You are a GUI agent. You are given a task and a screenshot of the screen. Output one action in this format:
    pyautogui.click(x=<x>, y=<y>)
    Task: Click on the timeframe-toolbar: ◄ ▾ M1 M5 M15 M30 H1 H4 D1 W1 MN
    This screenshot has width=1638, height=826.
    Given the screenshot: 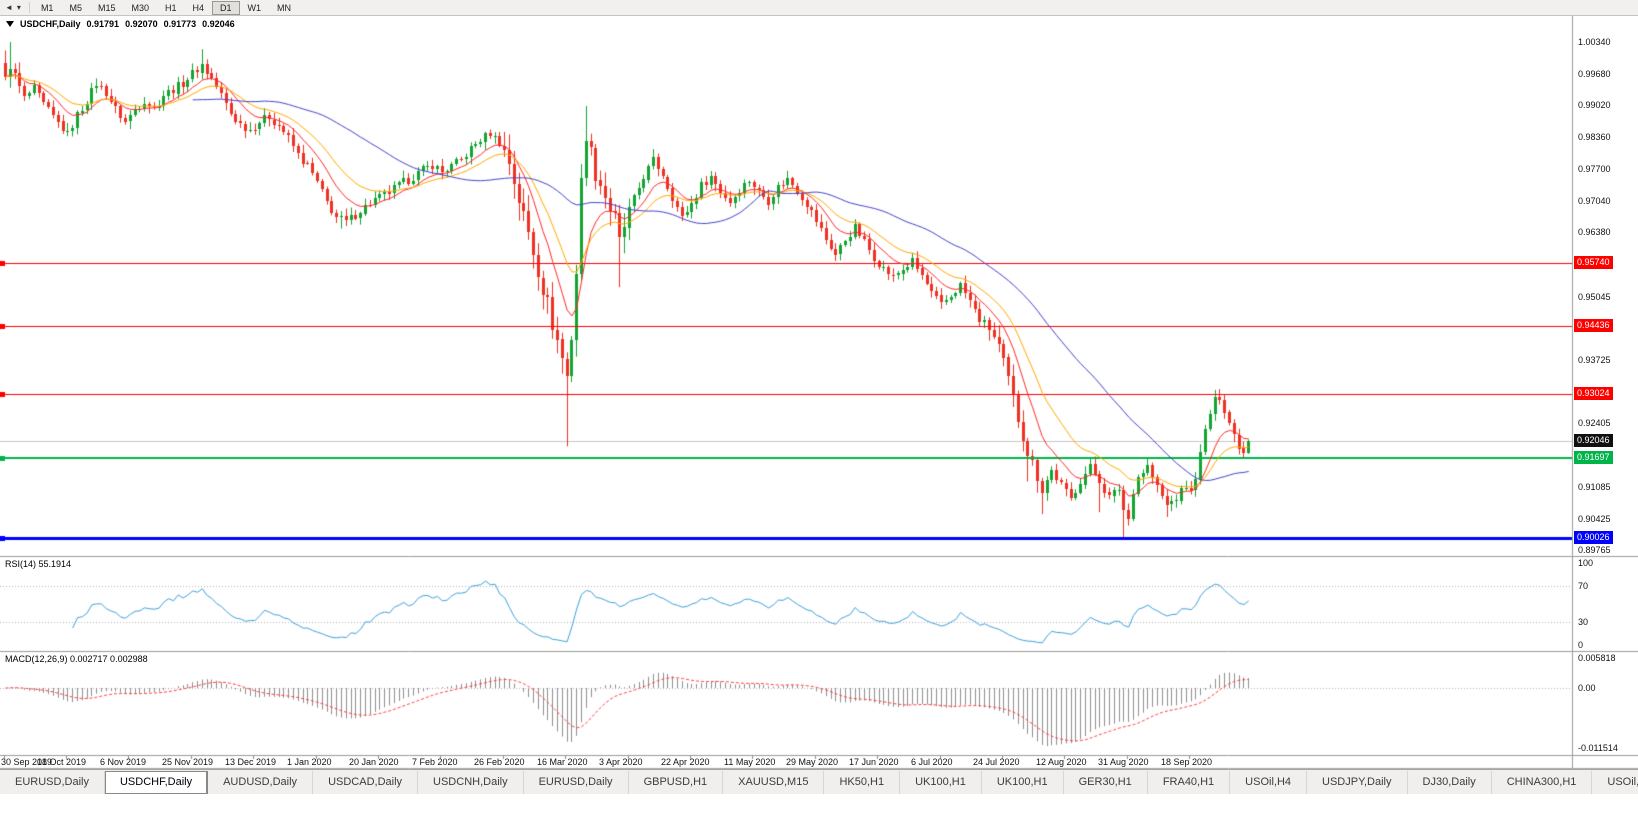 What is the action you would take?
    pyautogui.click(x=819, y=8)
    